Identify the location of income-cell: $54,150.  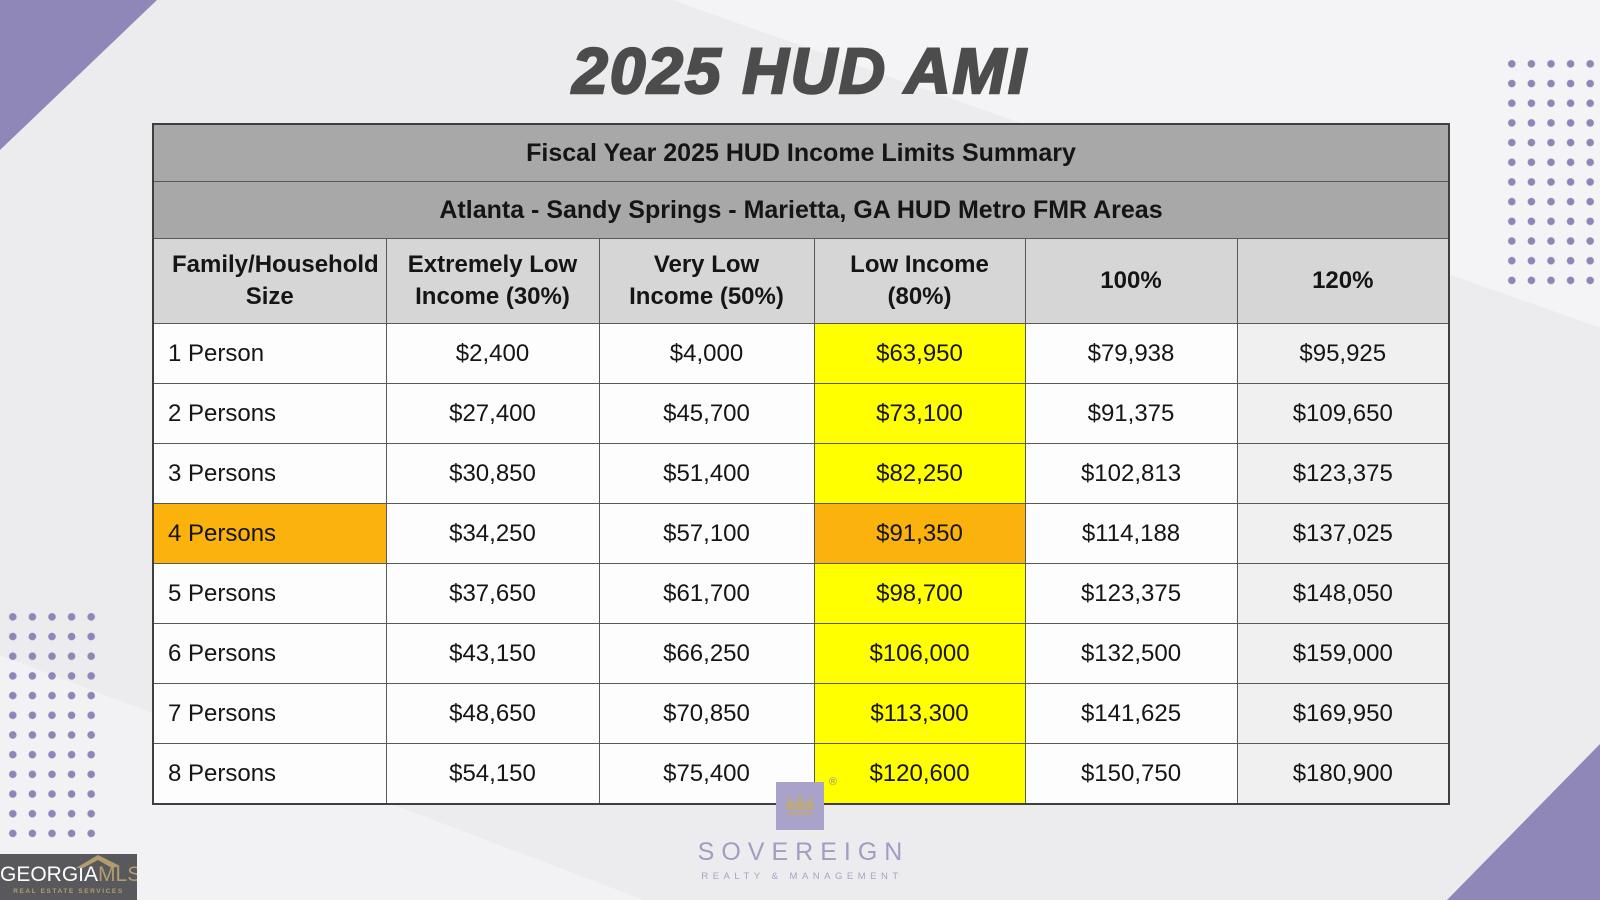
(492, 774).